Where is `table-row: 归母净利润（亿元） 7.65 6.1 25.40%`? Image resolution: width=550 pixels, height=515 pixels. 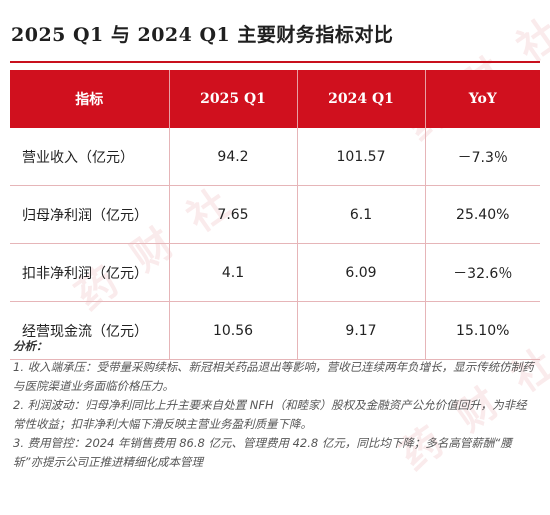 table-row: 归母净利润（亿元） 7.65 6.1 25.40% is located at coordinates (275, 214).